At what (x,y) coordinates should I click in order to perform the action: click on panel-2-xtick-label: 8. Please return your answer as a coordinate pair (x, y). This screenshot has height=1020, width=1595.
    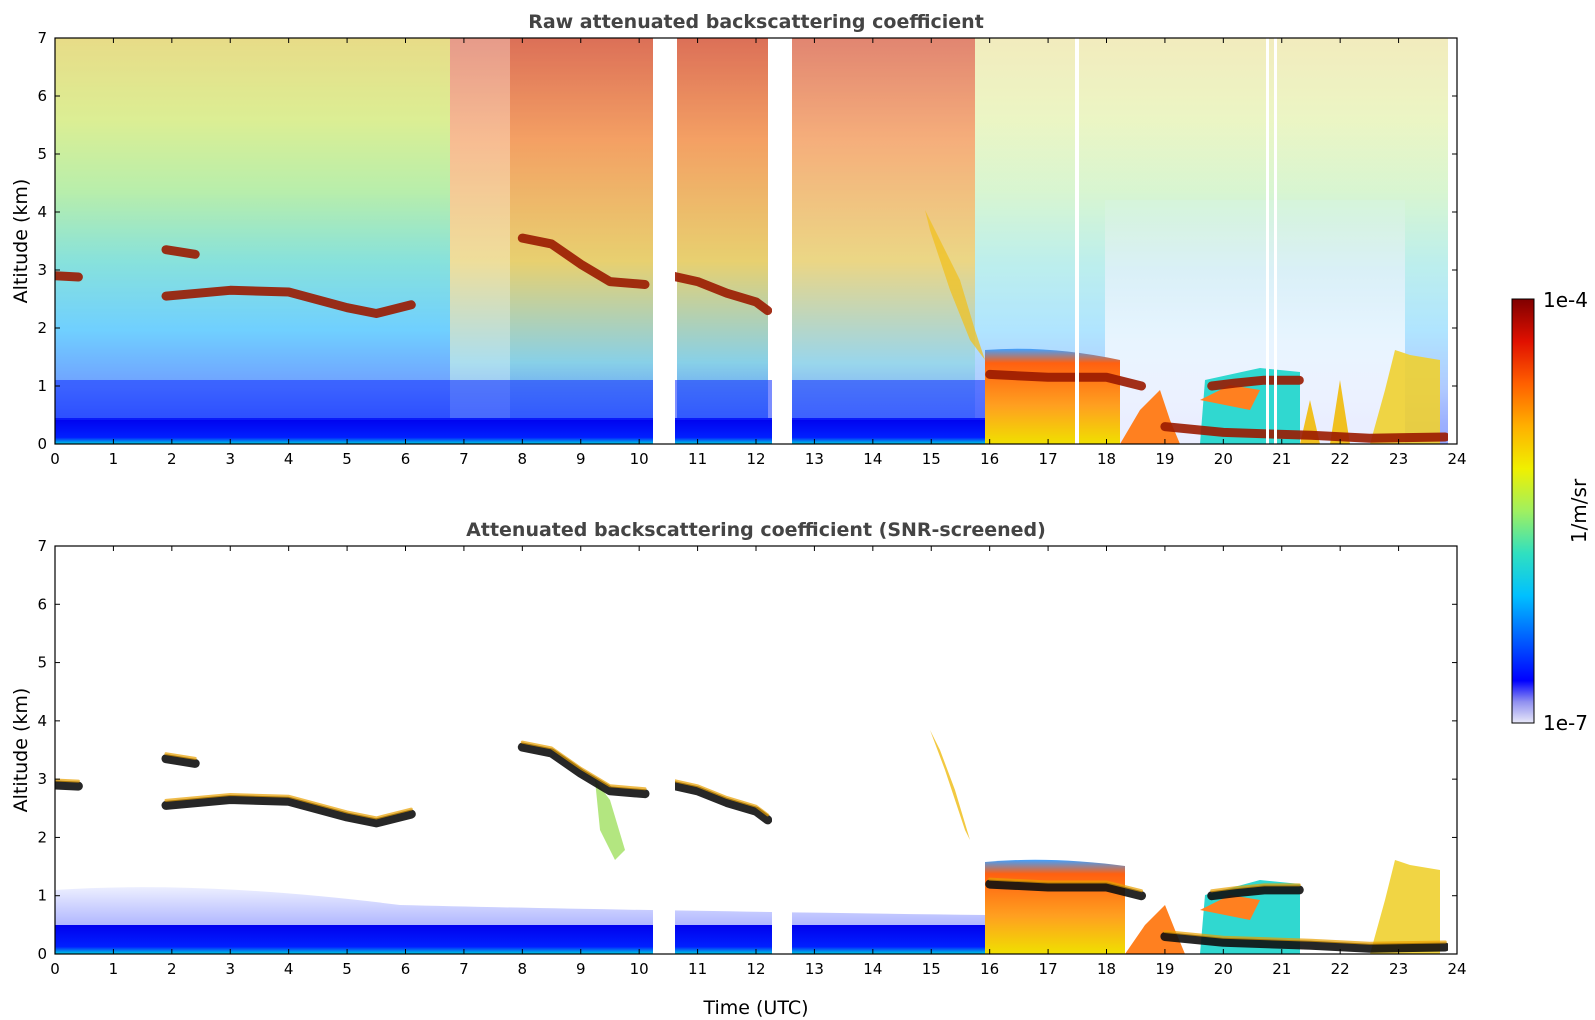
    Looking at the image, I should click on (523, 969).